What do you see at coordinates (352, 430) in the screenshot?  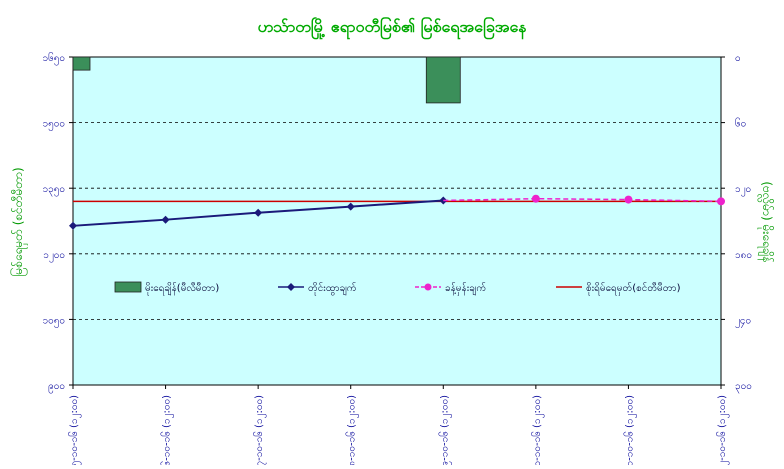 I see `x-tick-label: ၈-၁၀-၁၆ (၁၂:၀၀)` at bounding box center [352, 430].